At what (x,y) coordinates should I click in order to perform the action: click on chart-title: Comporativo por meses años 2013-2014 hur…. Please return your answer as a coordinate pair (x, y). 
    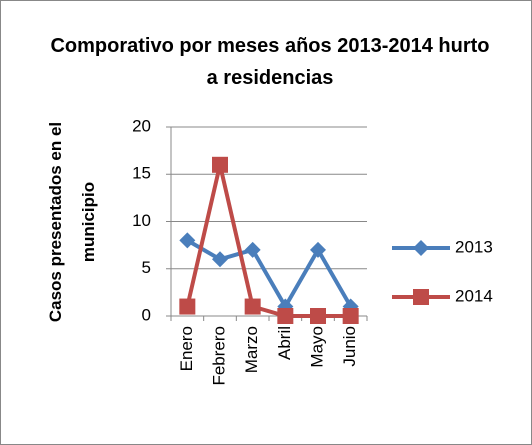
    Looking at the image, I should click on (270, 62).